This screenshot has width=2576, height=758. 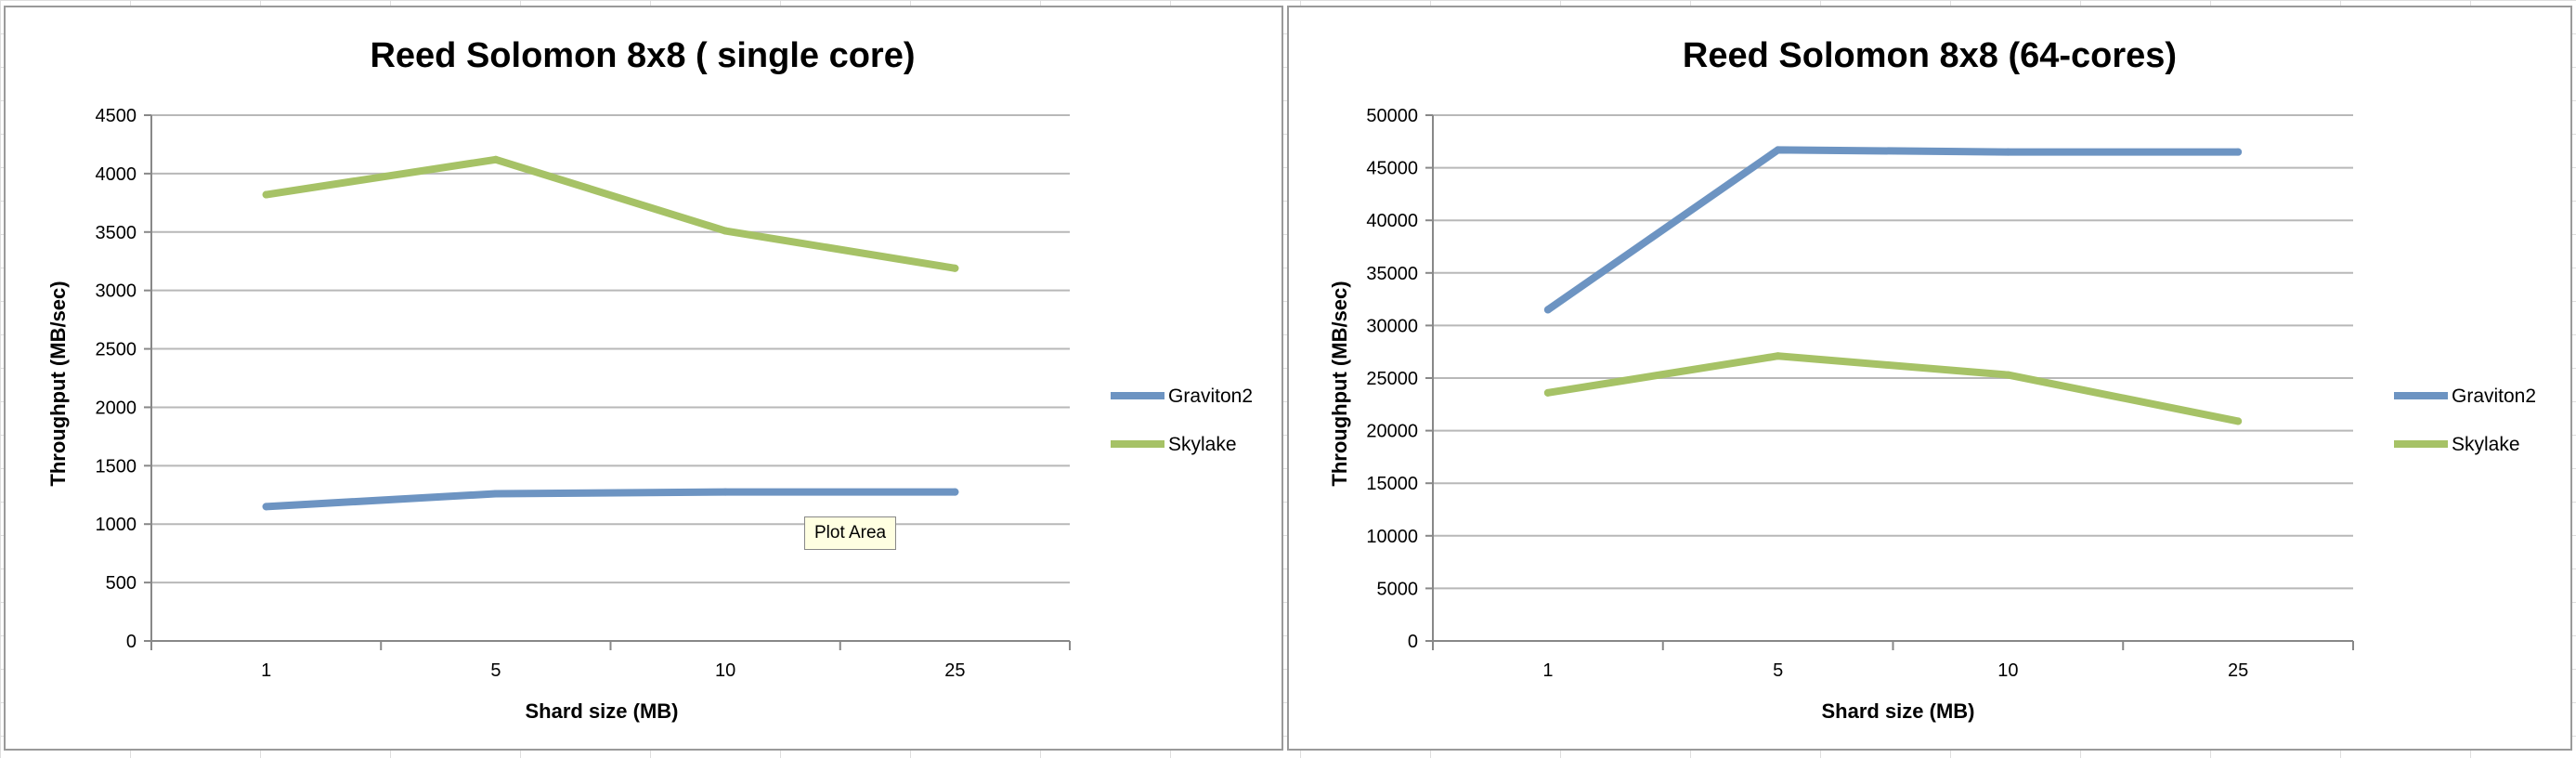 What do you see at coordinates (1392, 116) in the screenshot?
I see `y-tick-label: 50000` at bounding box center [1392, 116].